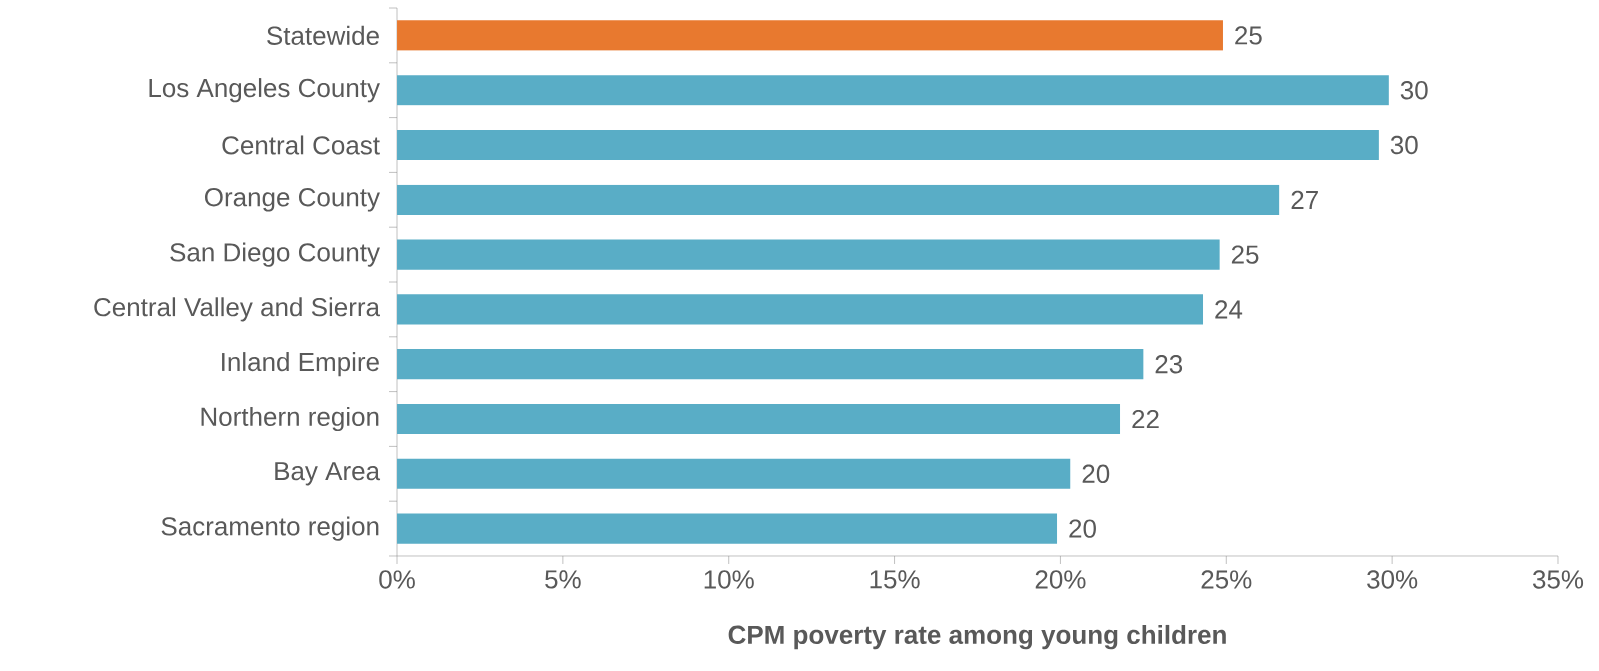 The image size is (1599, 671). Describe the element at coordinates (729, 579) in the screenshot. I see `x-tick-label: 10%` at that location.